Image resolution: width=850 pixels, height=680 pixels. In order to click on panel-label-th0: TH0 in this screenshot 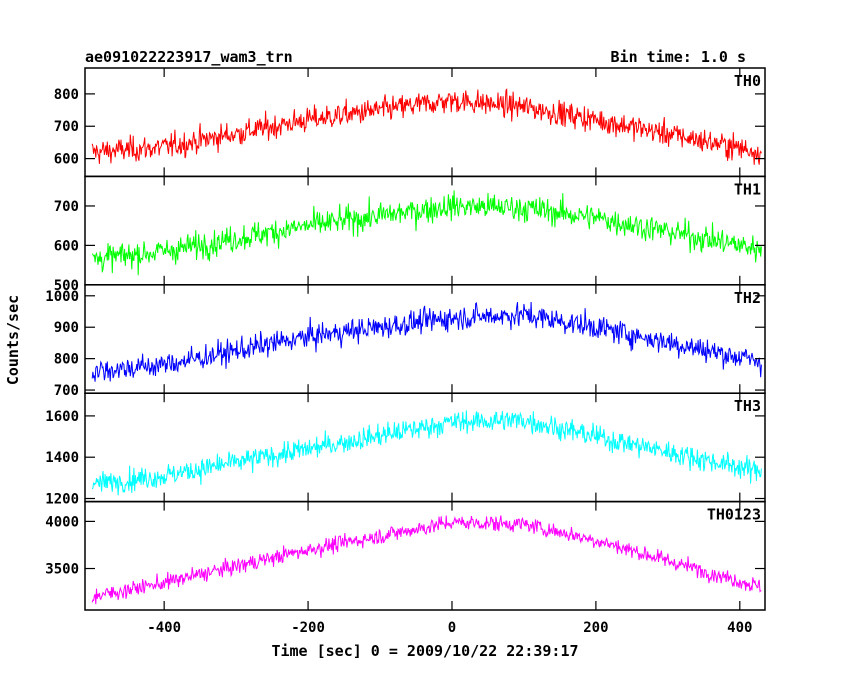, I will do `click(747, 81)`.